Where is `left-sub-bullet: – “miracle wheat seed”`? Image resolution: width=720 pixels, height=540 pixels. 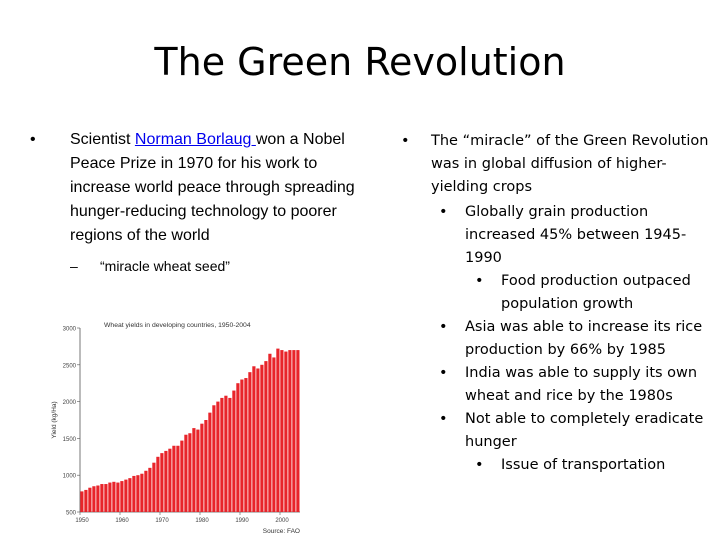 left-sub-bullet: – “miracle wheat seed” is located at coordinates (195, 266).